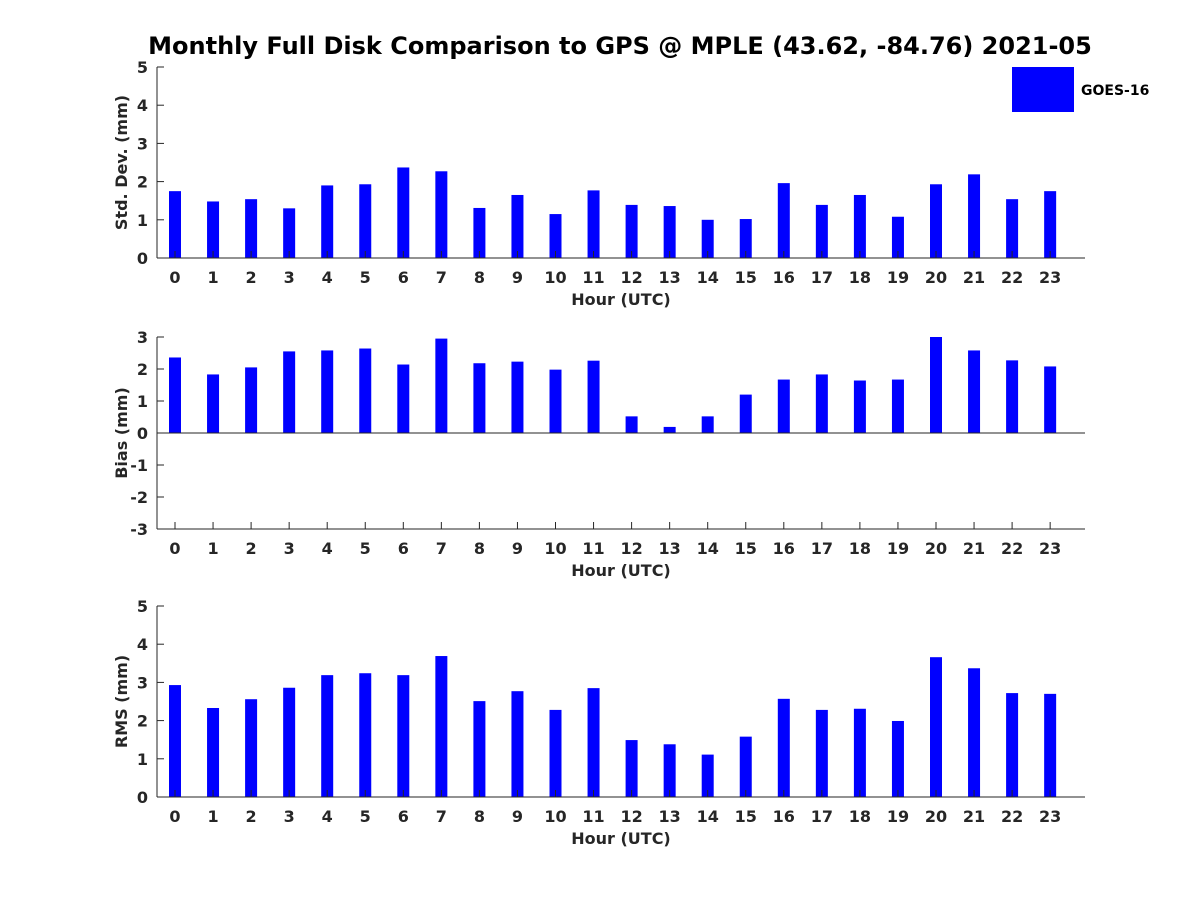  What do you see at coordinates (139, 465) in the screenshot?
I see `y-tick-label: -1` at bounding box center [139, 465].